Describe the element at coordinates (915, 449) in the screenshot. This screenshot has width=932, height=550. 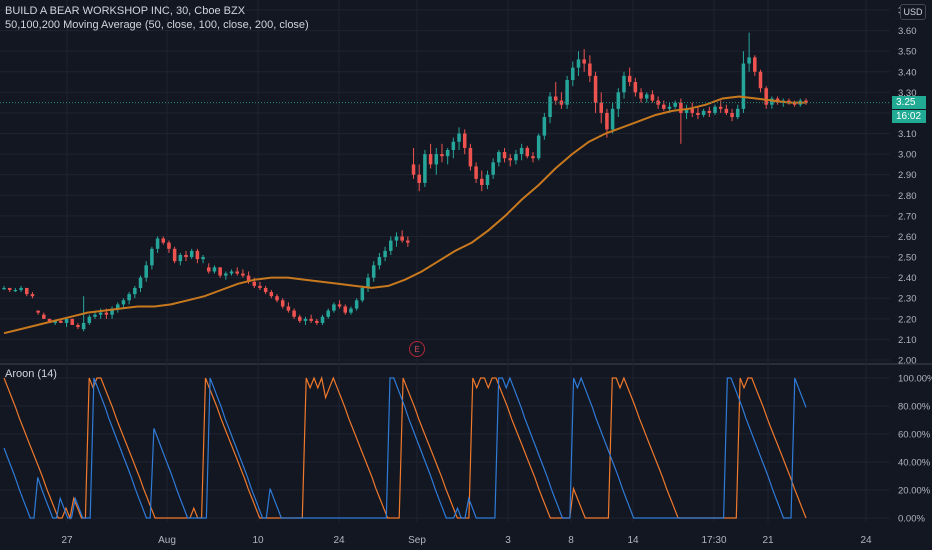
I see `aroon-axis: 100.00% 80.00% 60.00% 40.00% 20.00% 0.00%` at that location.